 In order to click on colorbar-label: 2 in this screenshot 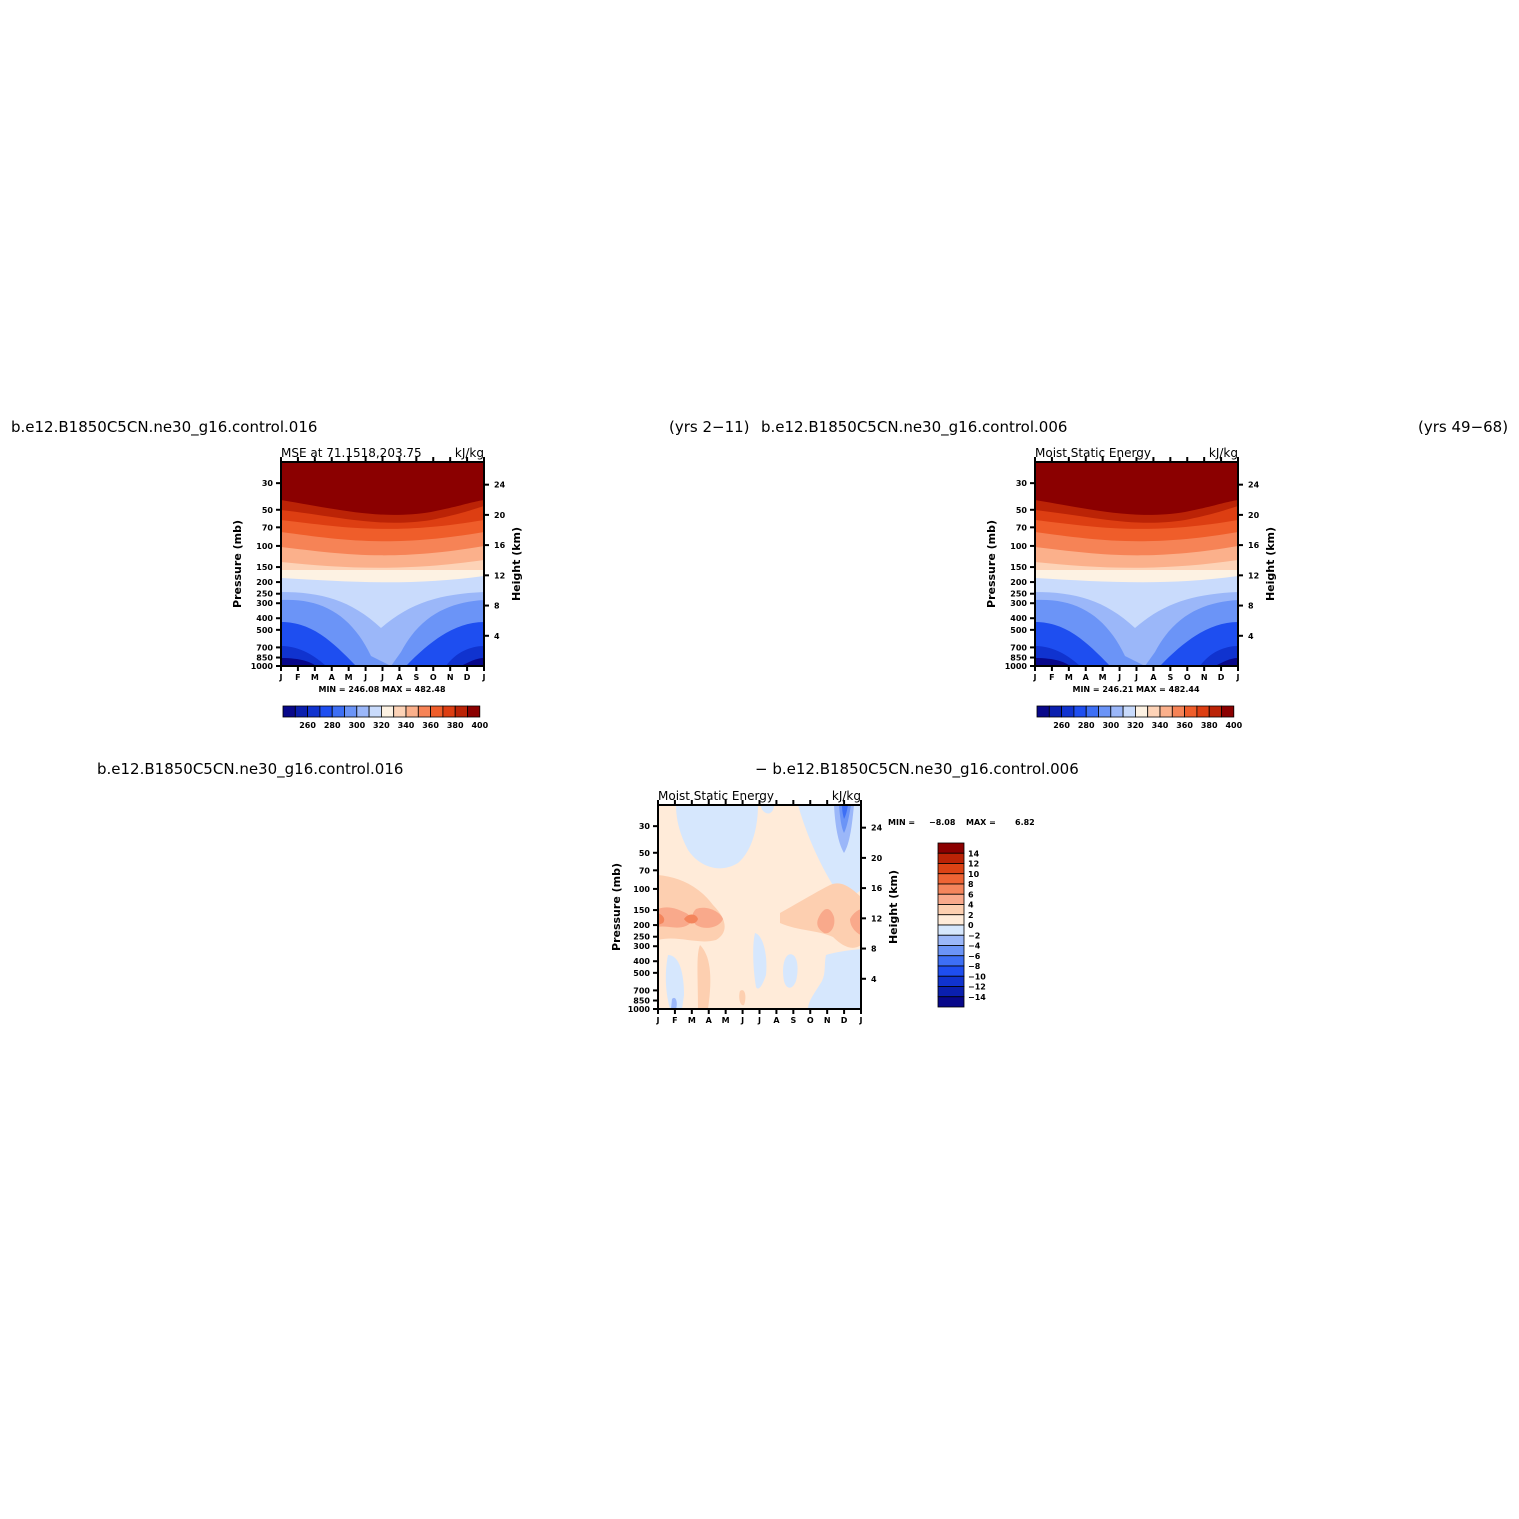, I will do `click(971, 915)`.